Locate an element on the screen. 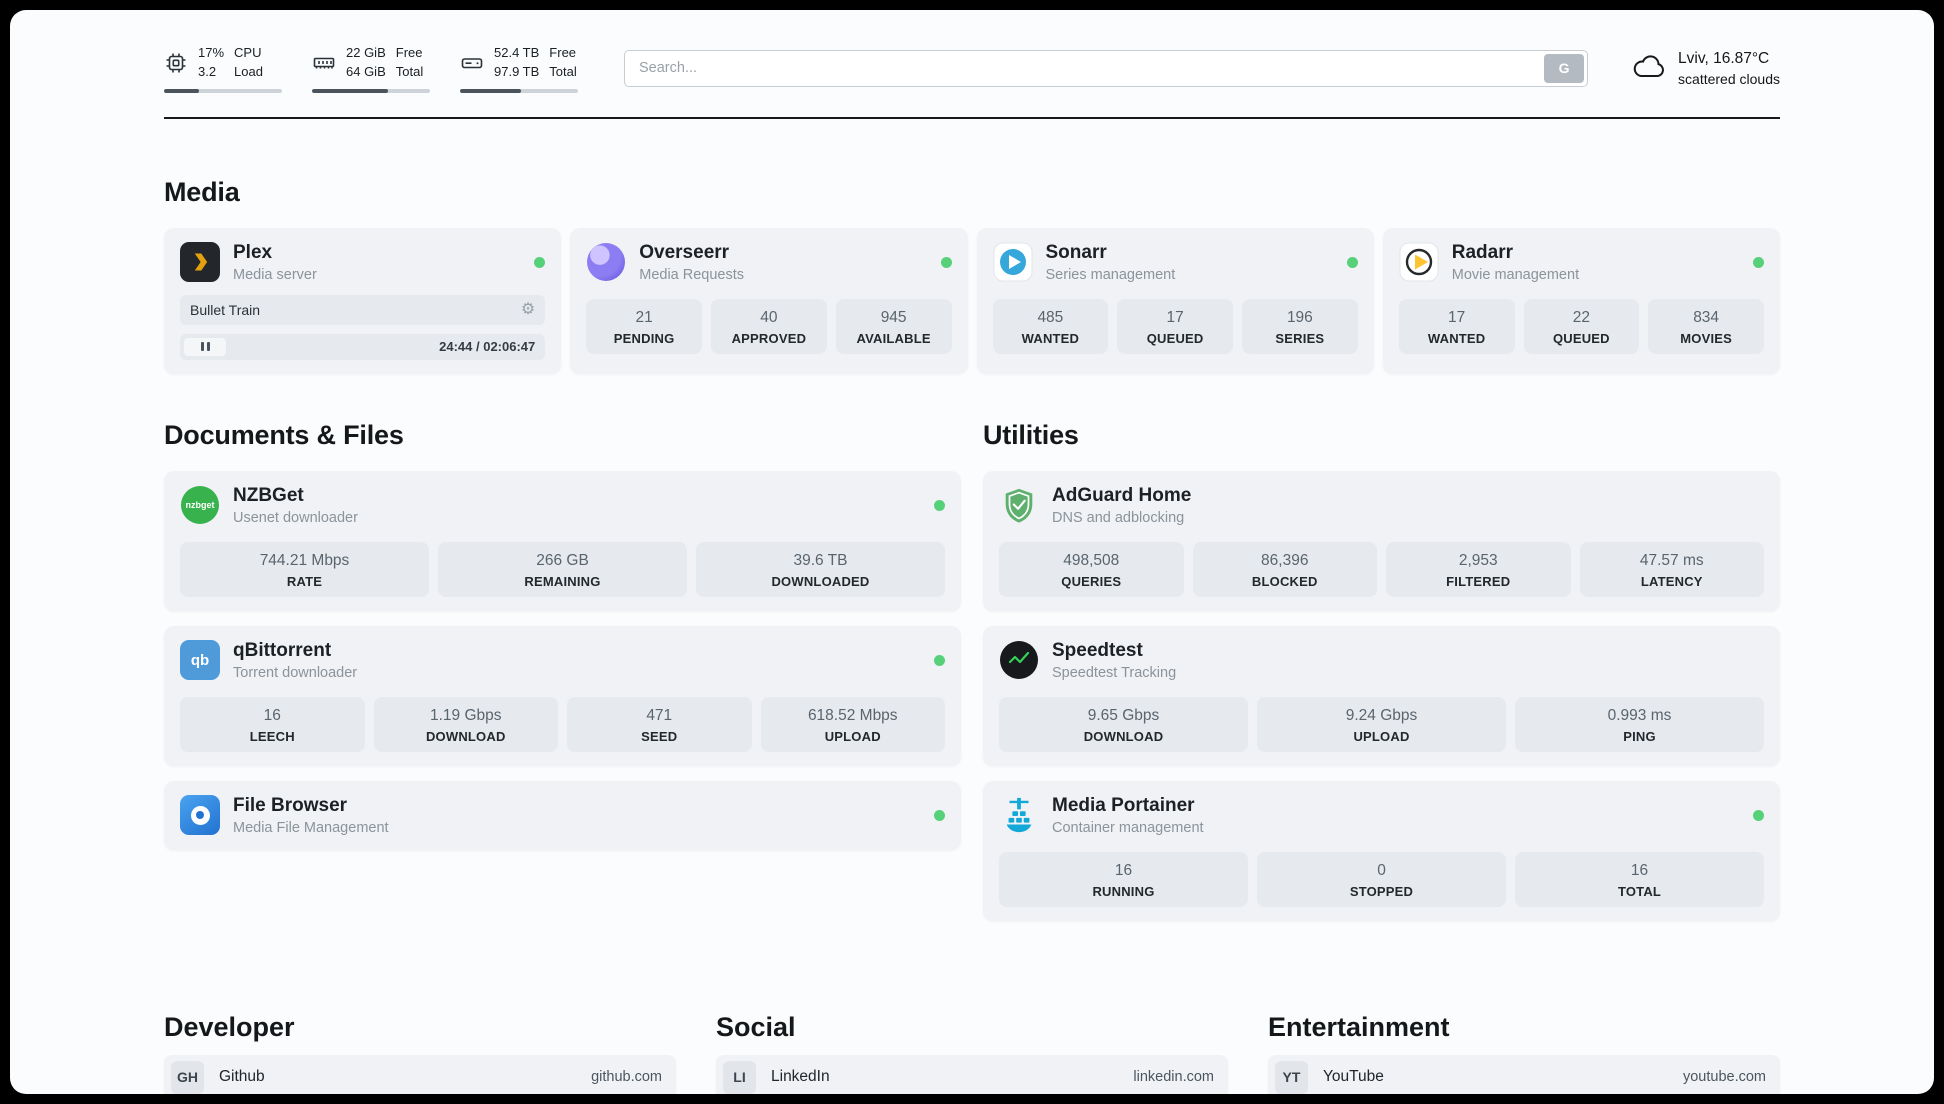  bookmark-name: LinkedIn is located at coordinates (800, 1077).